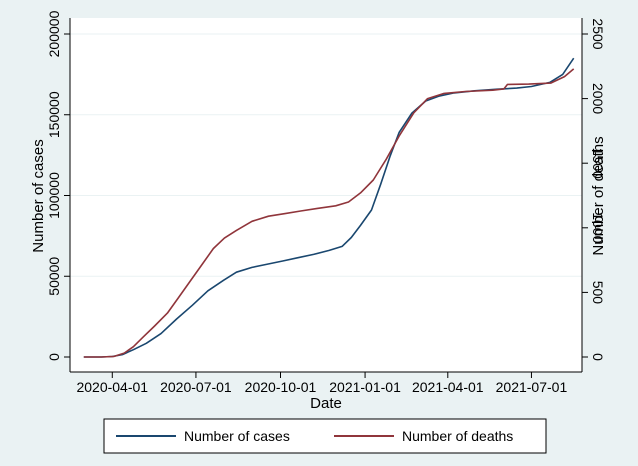 The width and height of the screenshot is (638, 466). Describe the element at coordinates (598, 195) in the screenshot. I see `y-axis-right-title: Number of deaths` at that location.